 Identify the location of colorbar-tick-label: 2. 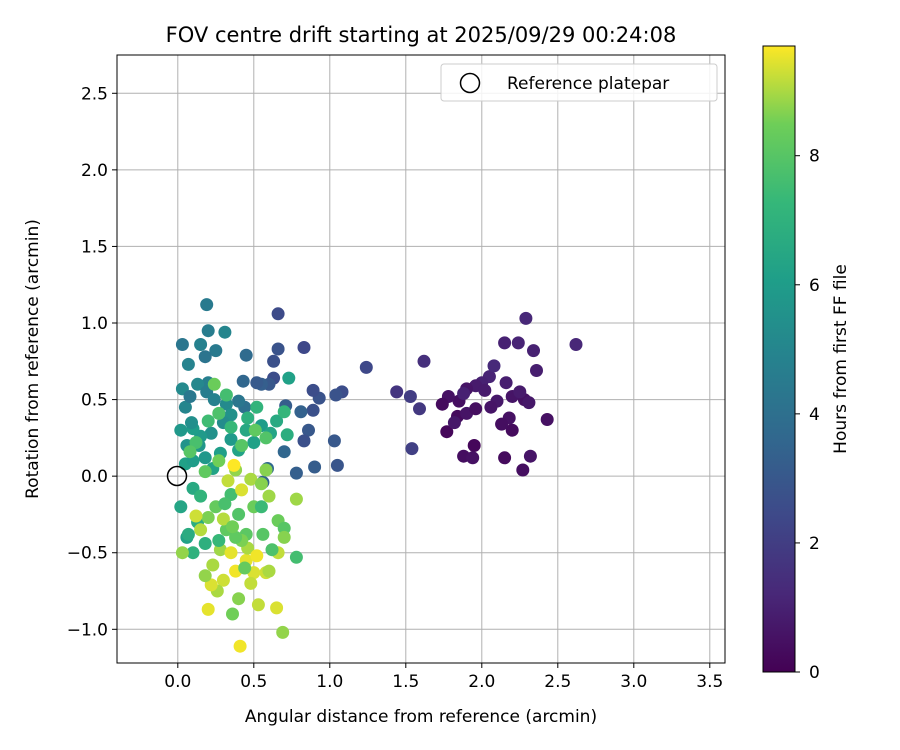
(814, 544).